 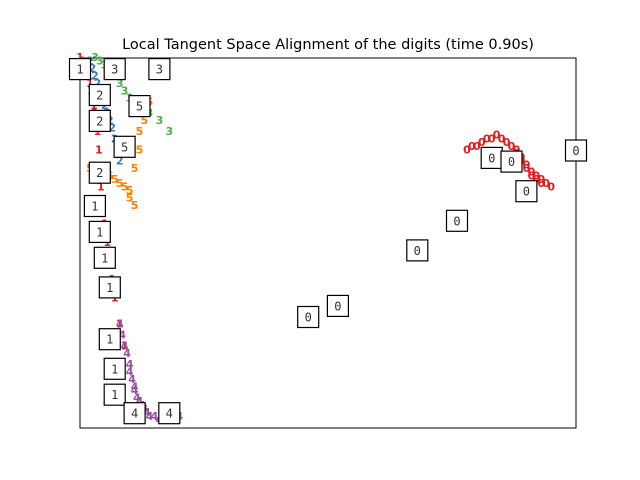 I want to click on thumbnail-digit-glyph: 2, so click(x=99, y=121).